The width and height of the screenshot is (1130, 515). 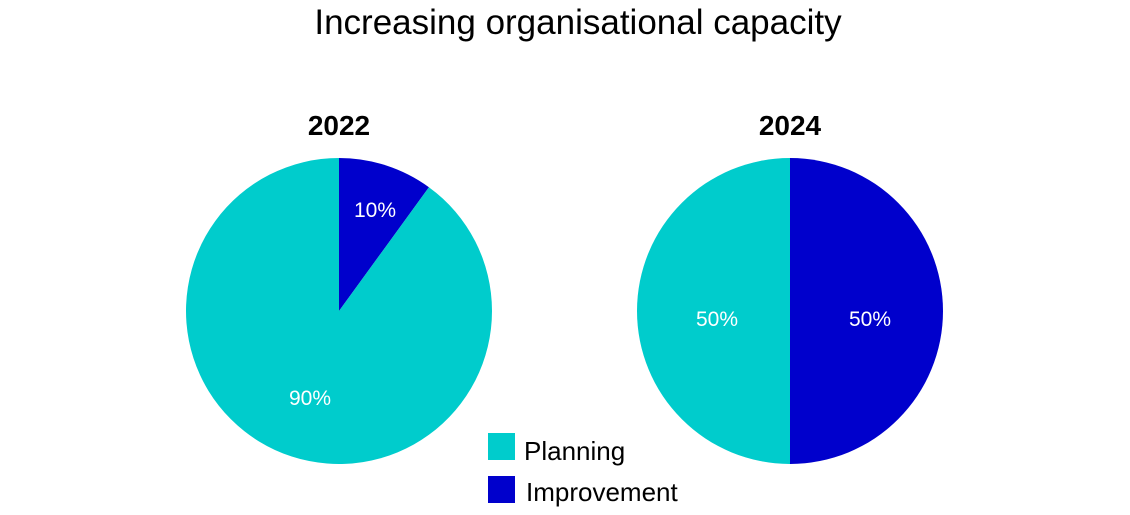 What do you see at coordinates (375, 210) in the screenshot?
I see `pie-2022-improvement-label: 10%` at bounding box center [375, 210].